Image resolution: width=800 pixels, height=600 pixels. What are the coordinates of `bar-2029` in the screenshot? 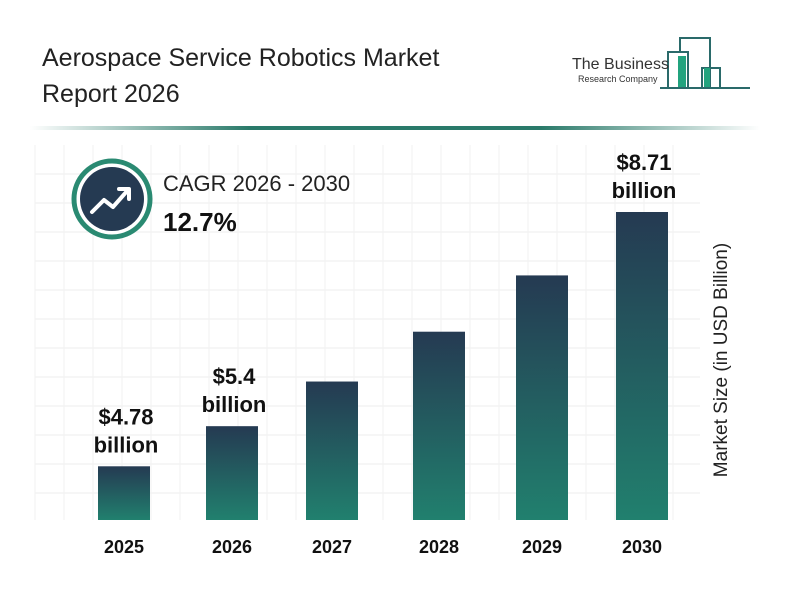 It's located at (542, 397).